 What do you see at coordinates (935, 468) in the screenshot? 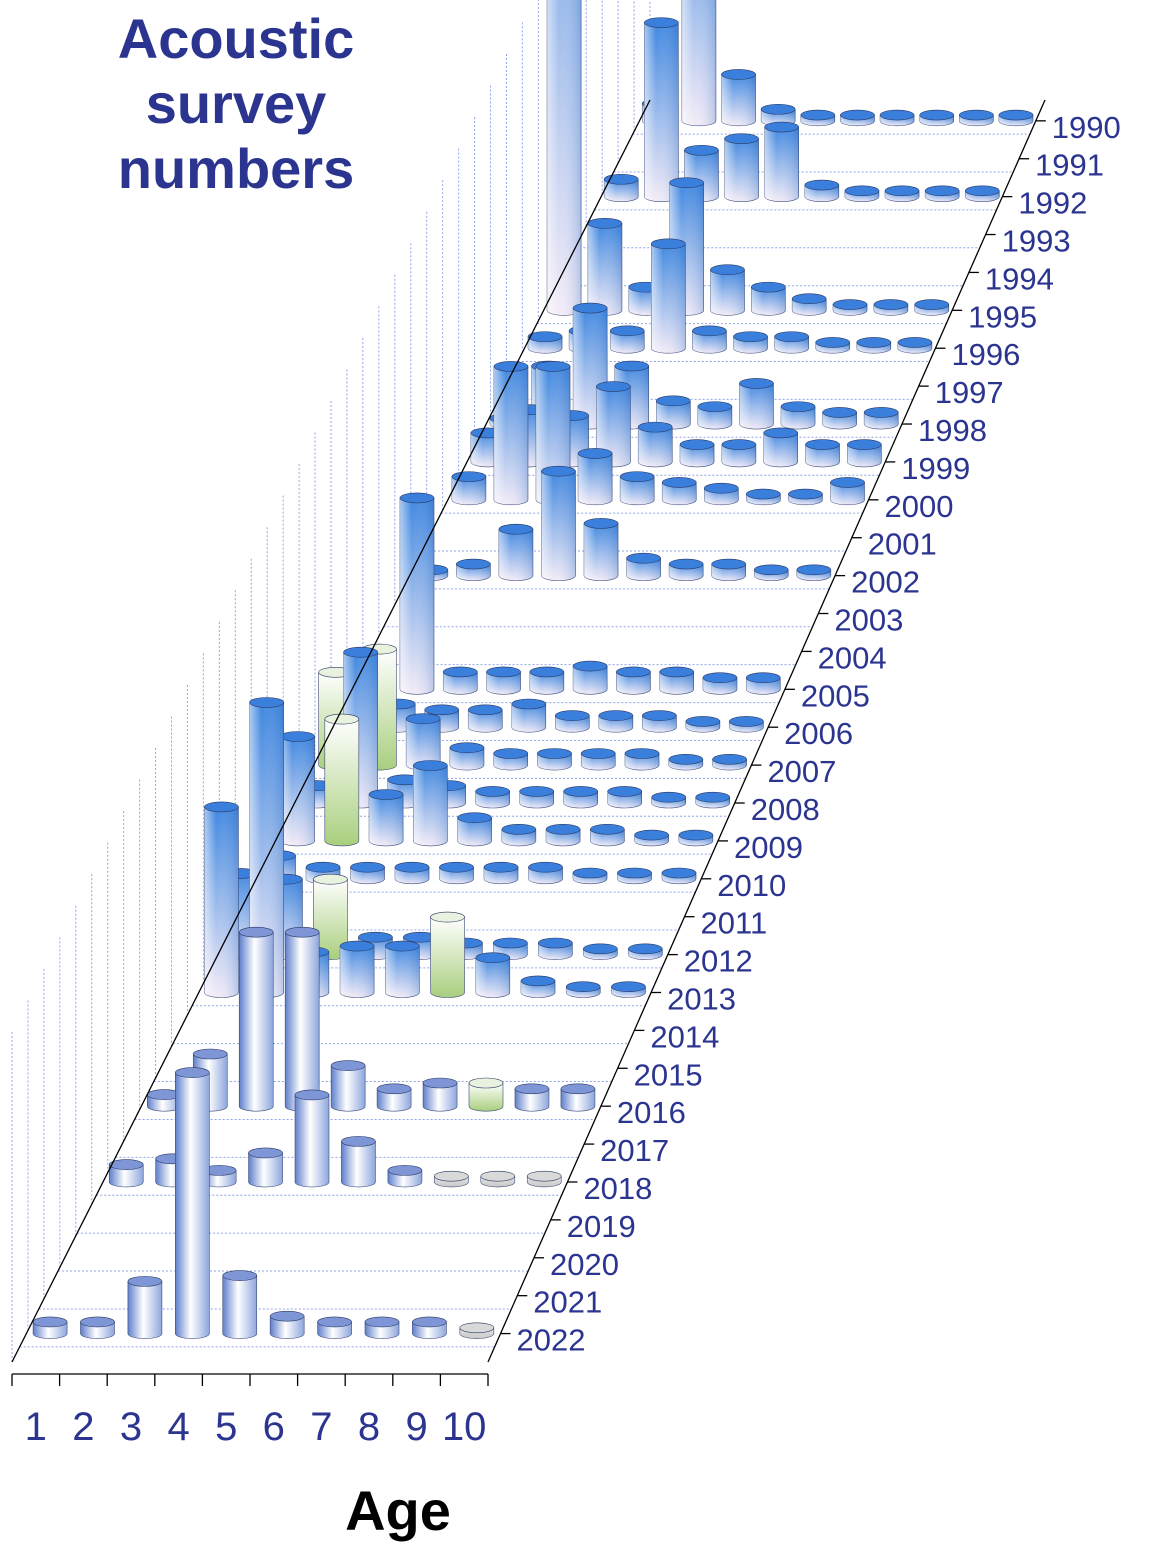
I see `year-label: 1999` at bounding box center [935, 468].